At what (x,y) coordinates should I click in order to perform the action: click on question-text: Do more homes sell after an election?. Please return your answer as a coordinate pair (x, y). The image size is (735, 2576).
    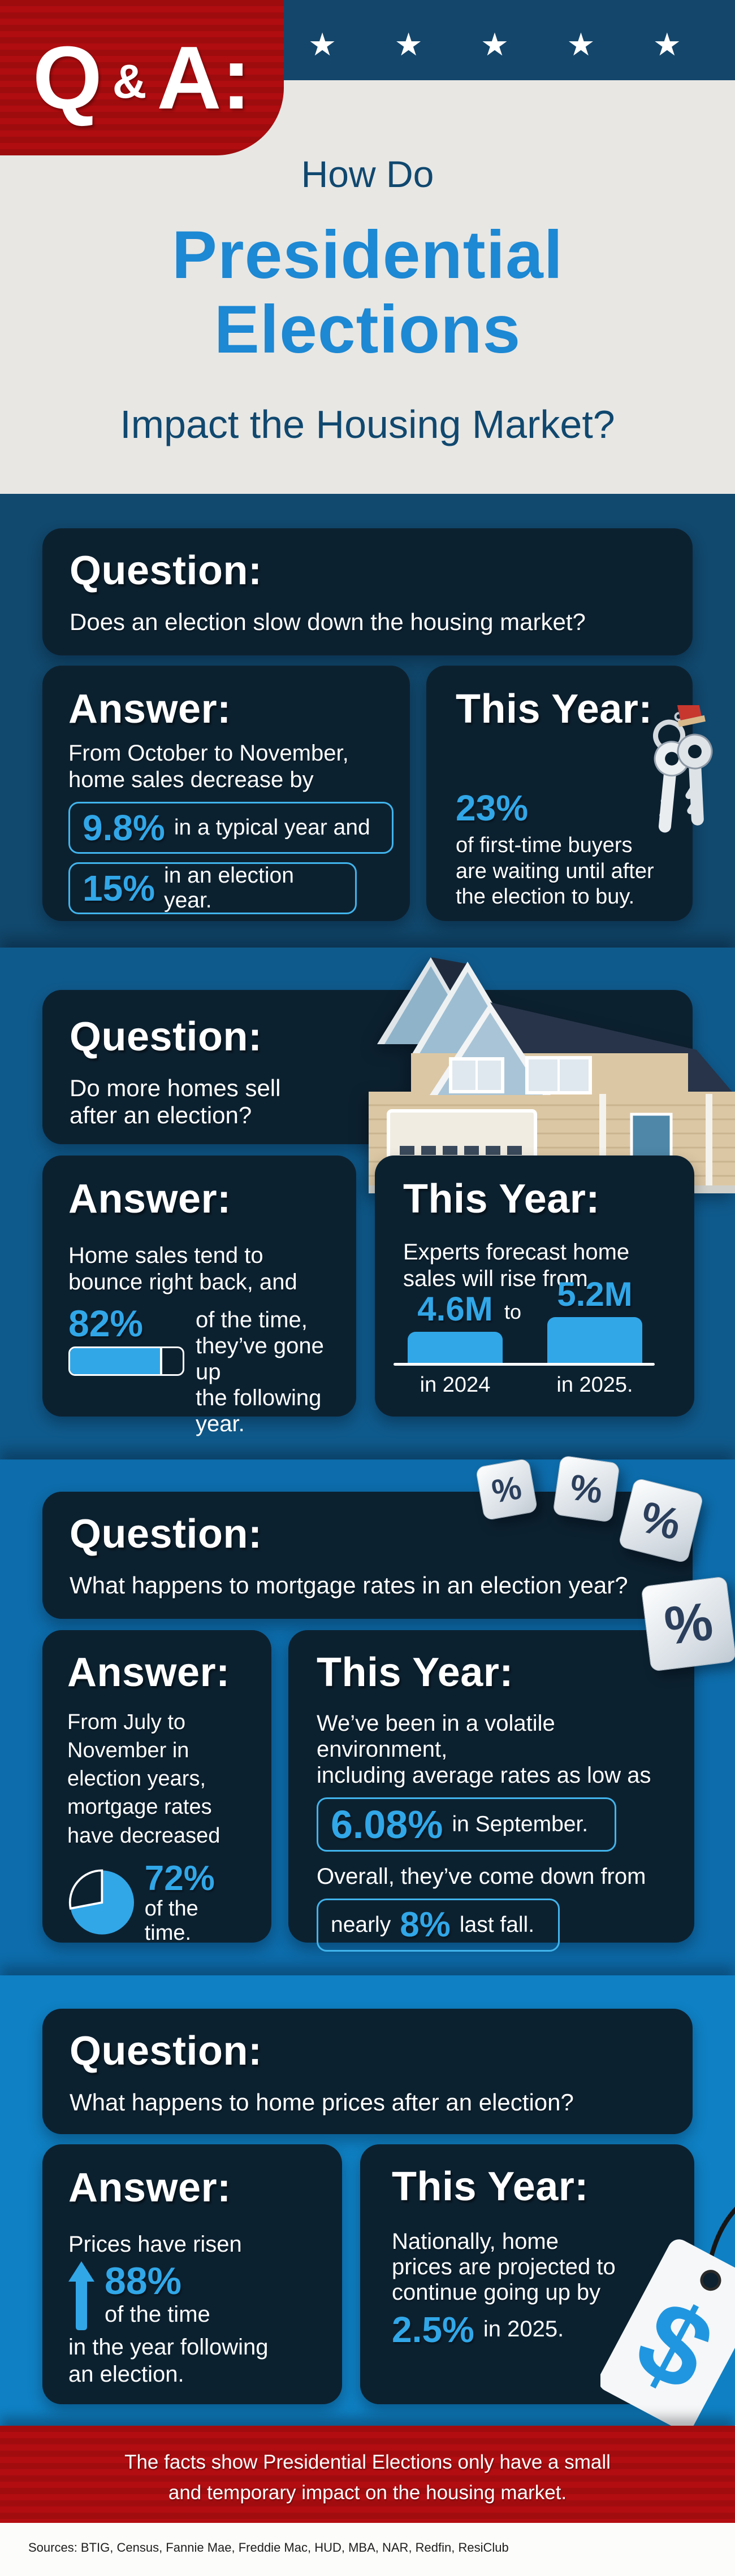
    Looking at the image, I should click on (367, 1102).